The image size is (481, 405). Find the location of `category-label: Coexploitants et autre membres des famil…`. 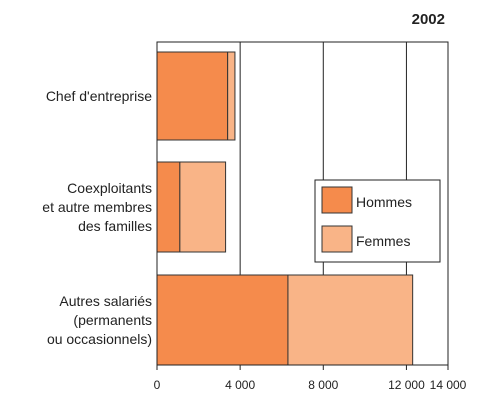

category-label: Coexploitants et autre membres des famil… is located at coordinates (97, 206).